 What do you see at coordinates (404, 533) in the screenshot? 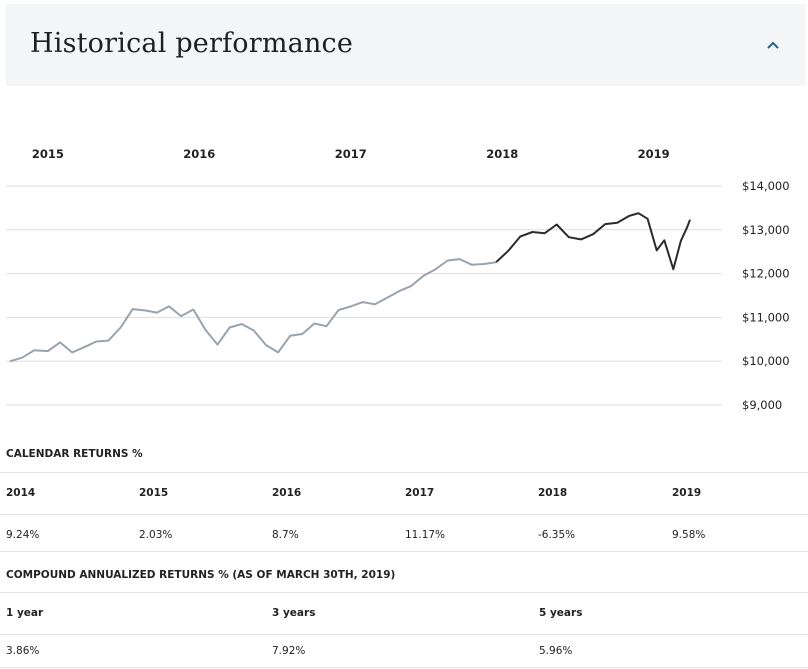
I see `calendar-values-row: 9.24% 2.03% 8.7% 11.17% -6.35% 9.58%` at bounding box center [404, 533].